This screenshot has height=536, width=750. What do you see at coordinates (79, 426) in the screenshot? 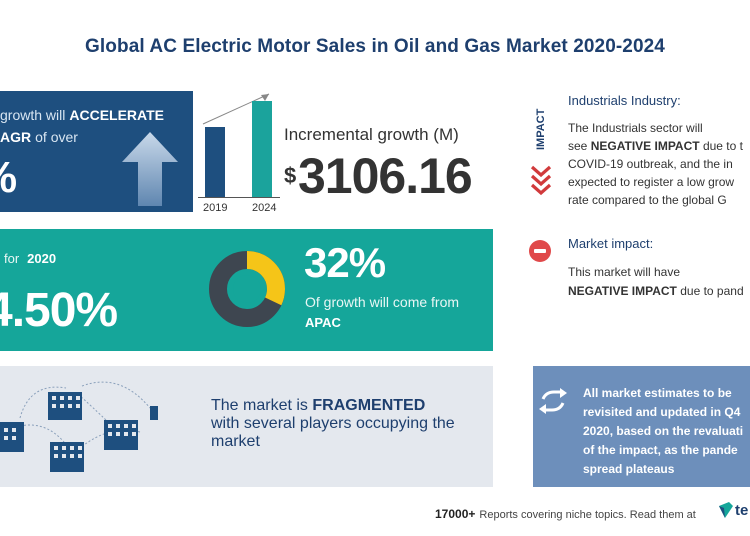
I see `buildings-network-icon` at bounding box center [79, 426].